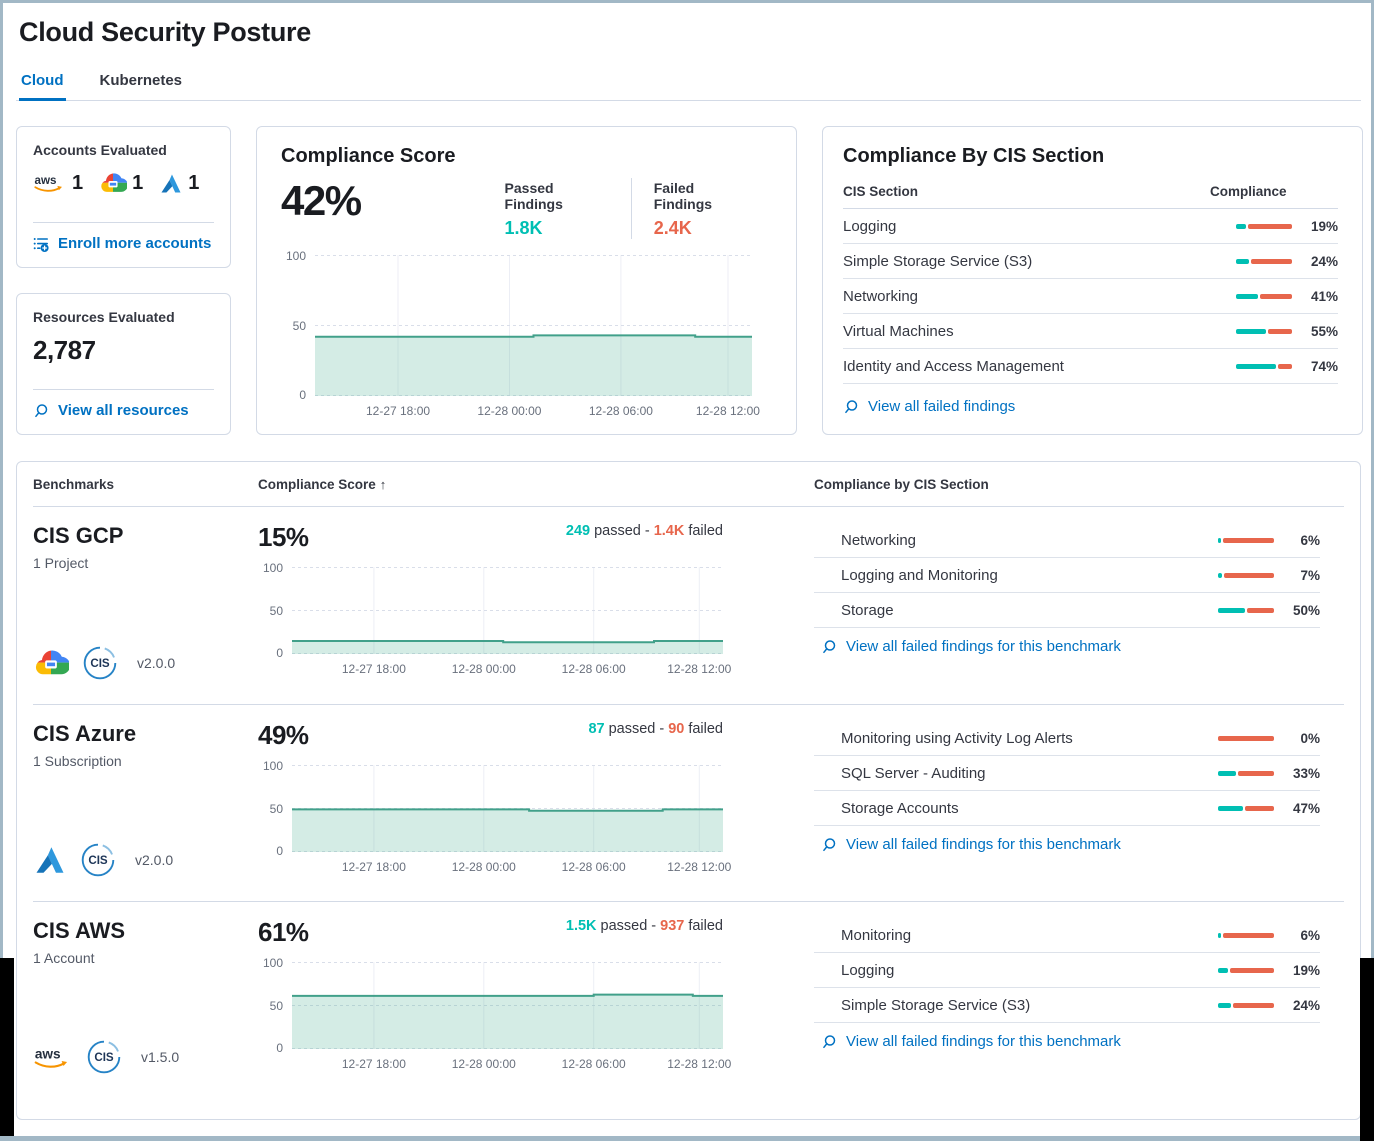 The image size is (1374, 1141). I want to click on svg-text: aws, so click(46, 181).